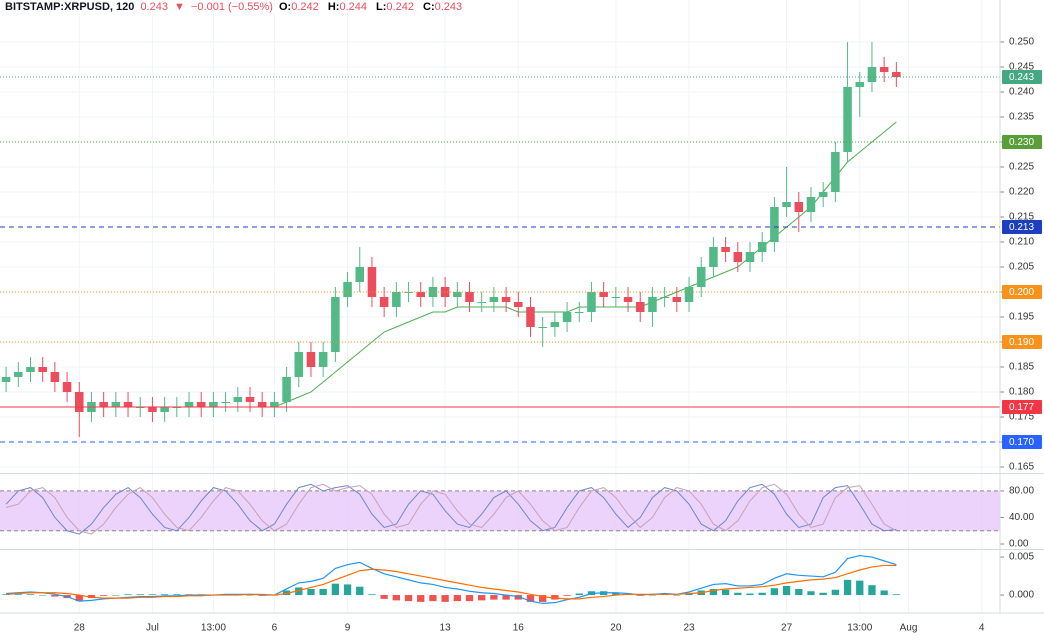 This screenshot has height=641, width=1044. I want to click on y-tick-label: 0.210, so click(1021, 242).